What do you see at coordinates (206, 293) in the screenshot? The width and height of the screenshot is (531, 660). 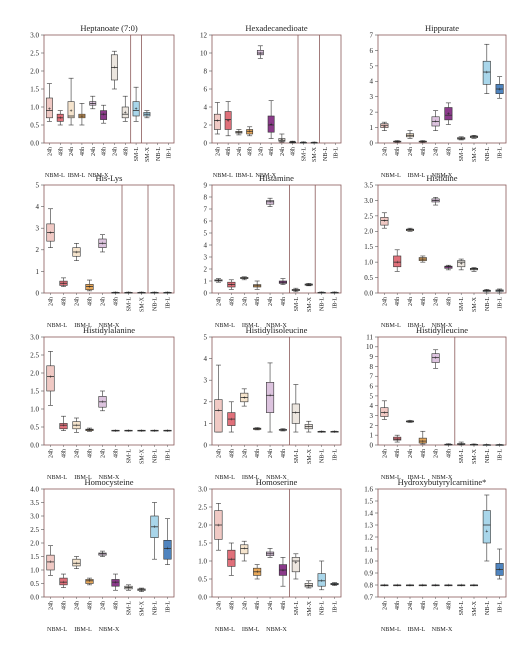 I see `y-tick-label: 0` at bounding box center [206, 293].